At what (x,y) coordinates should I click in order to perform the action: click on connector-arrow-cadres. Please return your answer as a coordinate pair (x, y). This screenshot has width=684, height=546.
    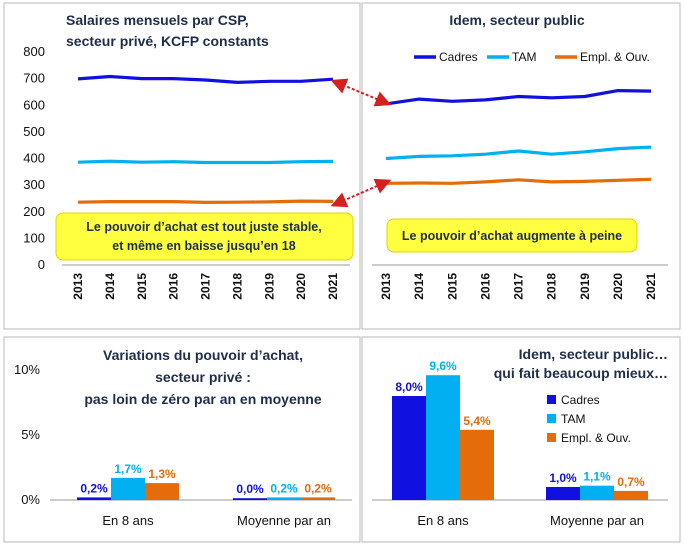
    Looking at the image, I should click on (361, 92).